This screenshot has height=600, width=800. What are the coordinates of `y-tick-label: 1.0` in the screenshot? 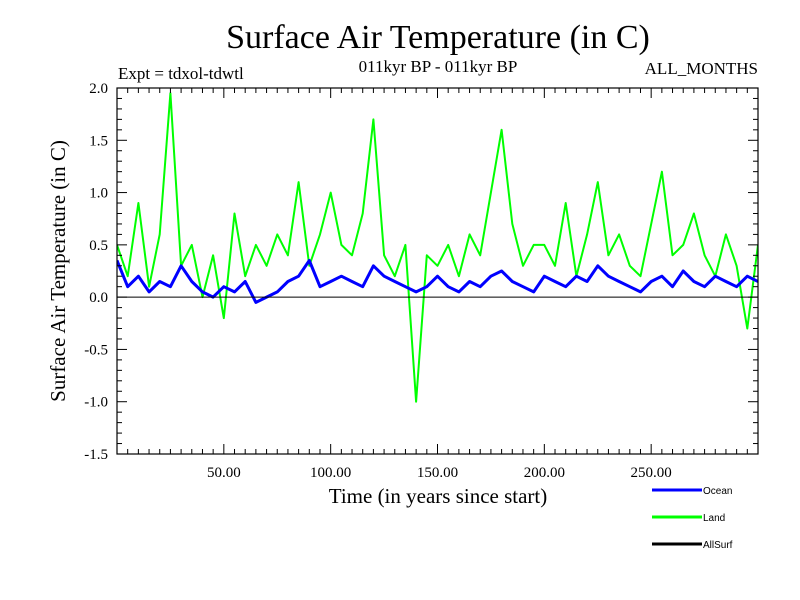 It's located at (98, 194).